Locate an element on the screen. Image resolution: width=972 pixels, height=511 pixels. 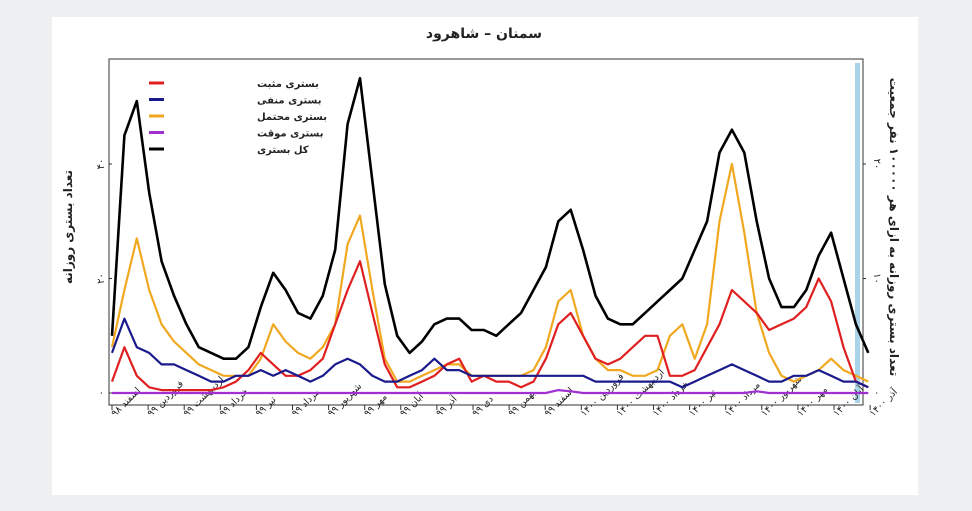
legend-label: بستری مثبت is located at coordinates (288, 84).